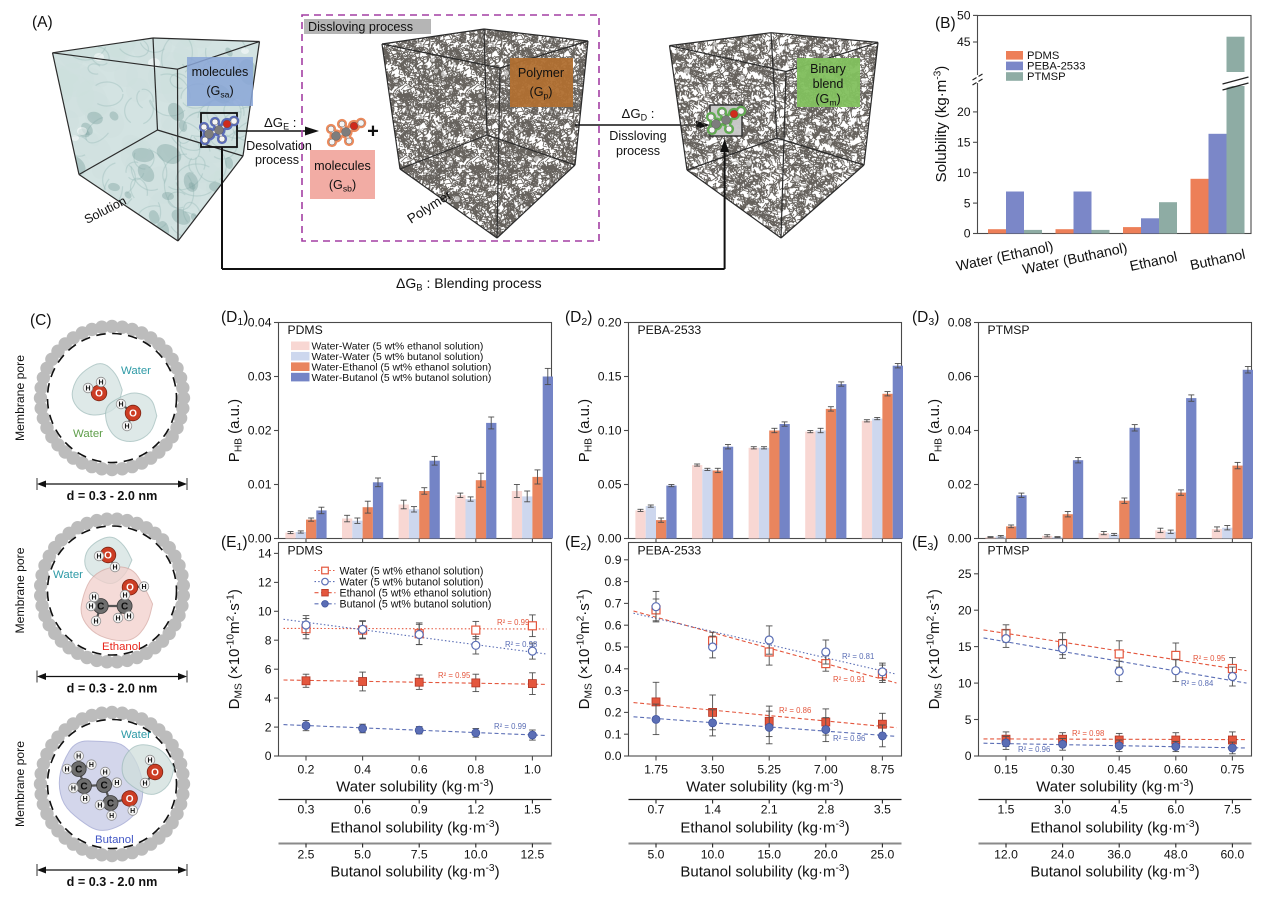 Image resolution: width=1269 pixels, height=897 pixels. I want to click on svg-text: (E1​), so click(234, 543).